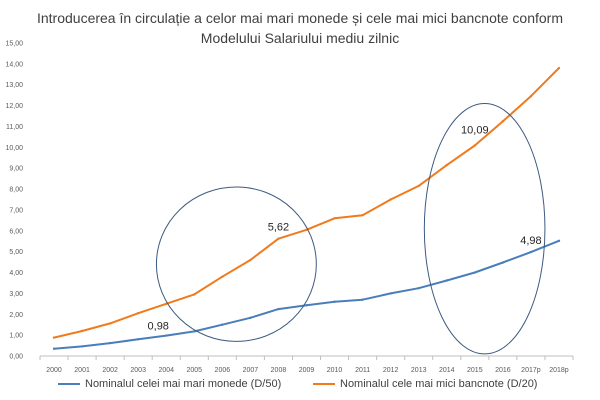 The image size is (600, 400). What do you see at coordinates (138, 370) in the screenshot?
I see `x-tick-label: 2003` at bounding box center [138, 370].